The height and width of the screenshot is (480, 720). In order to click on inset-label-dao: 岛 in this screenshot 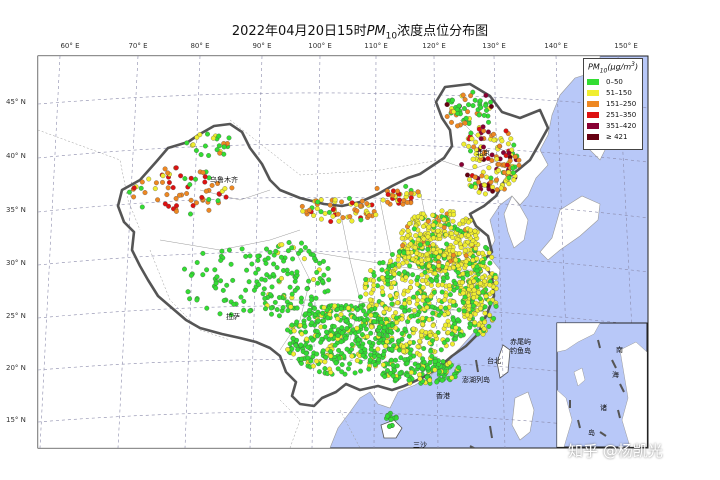, I will do `click(591, 433)`.